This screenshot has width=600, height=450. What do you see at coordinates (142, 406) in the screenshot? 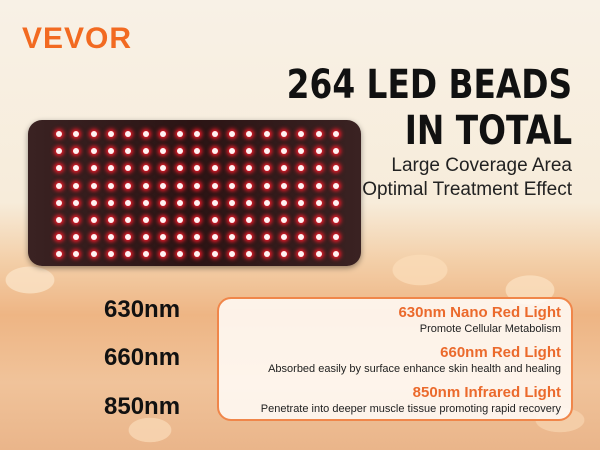
I see `wavelength-label-850: 850nm` at bounding box center [142, 406].